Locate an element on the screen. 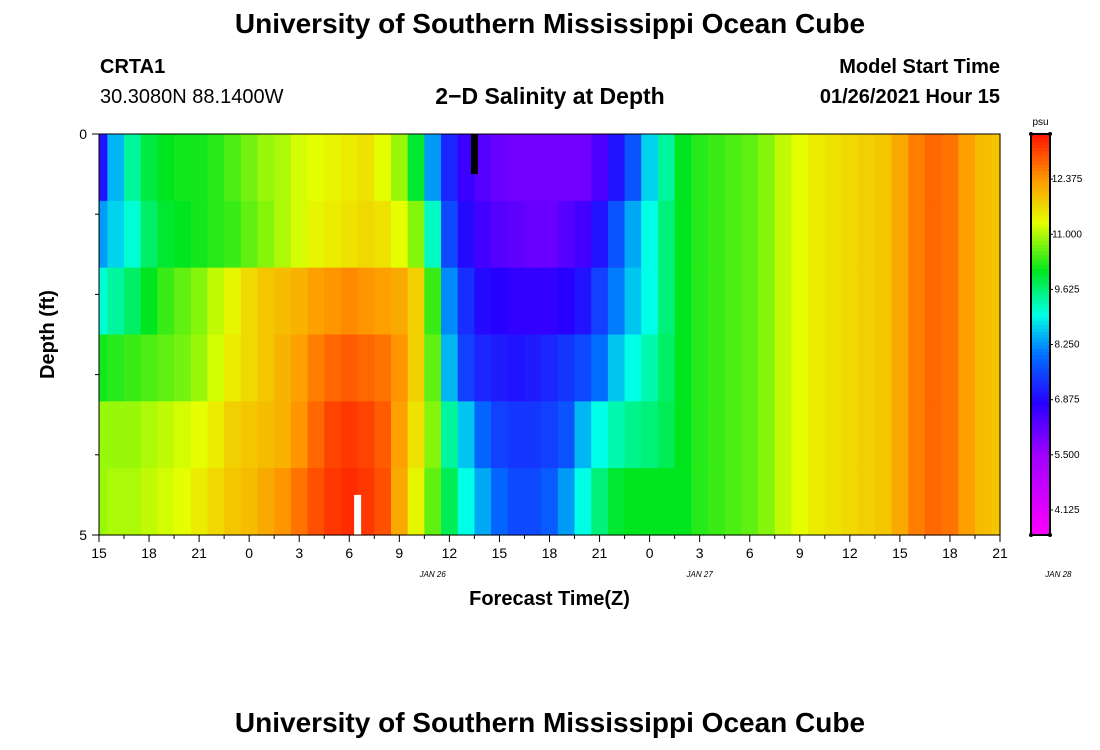  model-start-value: 01/26/2021 Hour 15 is located at coordinates (909, 97).